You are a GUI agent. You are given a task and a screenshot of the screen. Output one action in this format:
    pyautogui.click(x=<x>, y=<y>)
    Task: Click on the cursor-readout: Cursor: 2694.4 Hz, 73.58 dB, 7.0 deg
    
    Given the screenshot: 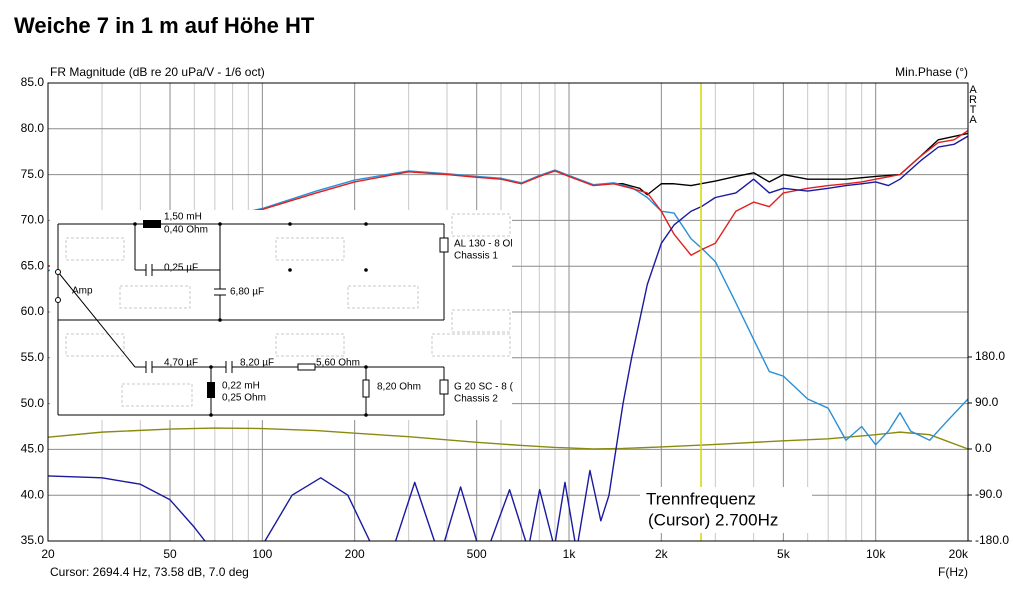 What is the action you would take?
    pyautogui.click(x=149, y=572)
    